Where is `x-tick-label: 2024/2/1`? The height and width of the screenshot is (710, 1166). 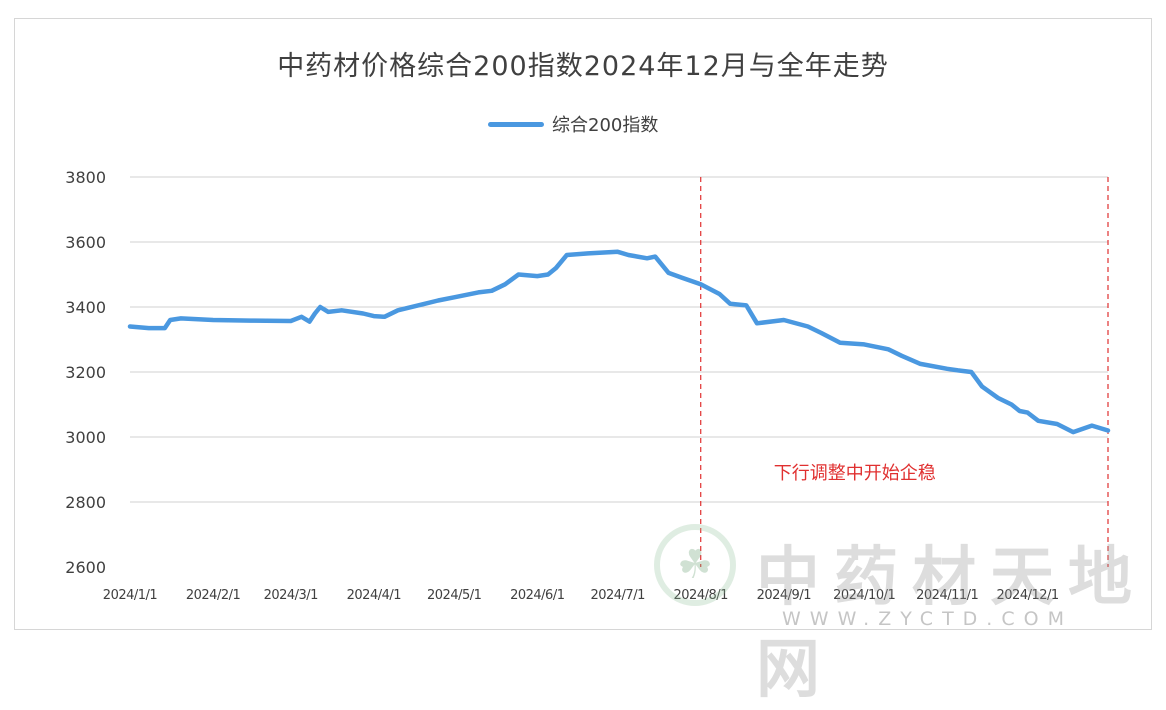 x-tick-label: 2024/2/1 is located at coordinates (213, 595).